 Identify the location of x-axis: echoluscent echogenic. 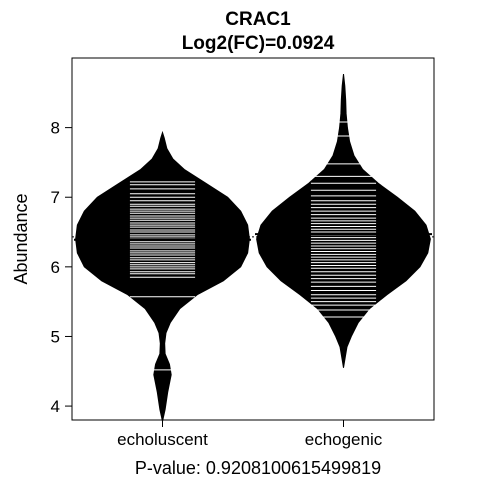
(250, 434).